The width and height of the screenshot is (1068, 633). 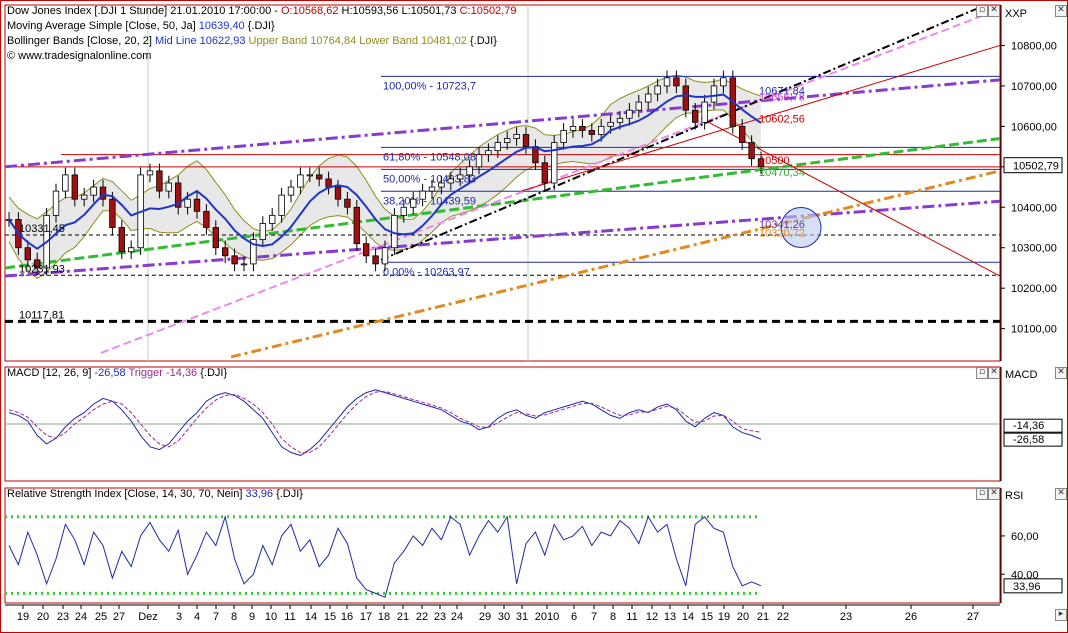 I want to click on macd-pane-close-button: ✕, so click(x=994, y=373).